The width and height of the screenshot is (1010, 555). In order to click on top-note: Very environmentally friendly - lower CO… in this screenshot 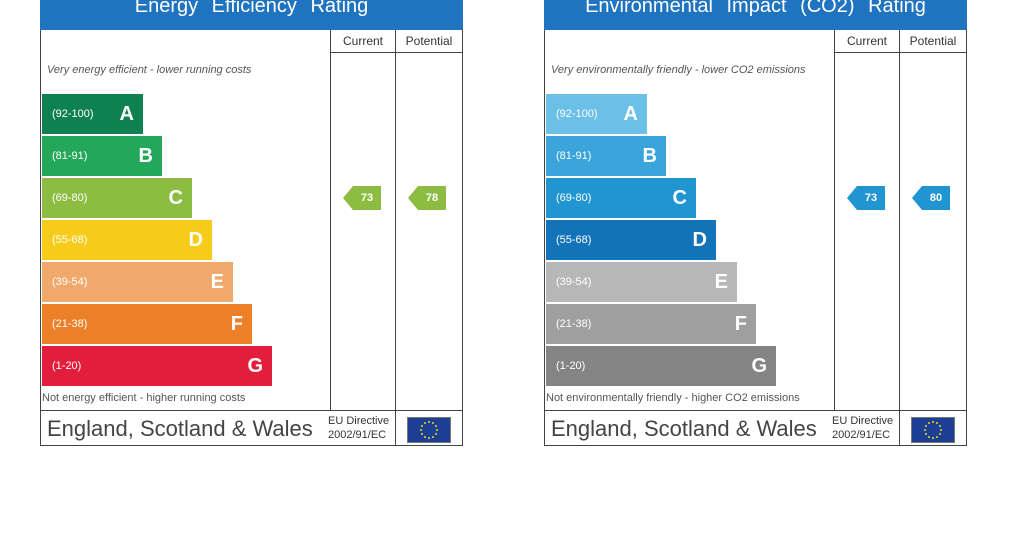, I will do `click(678, 70)`.